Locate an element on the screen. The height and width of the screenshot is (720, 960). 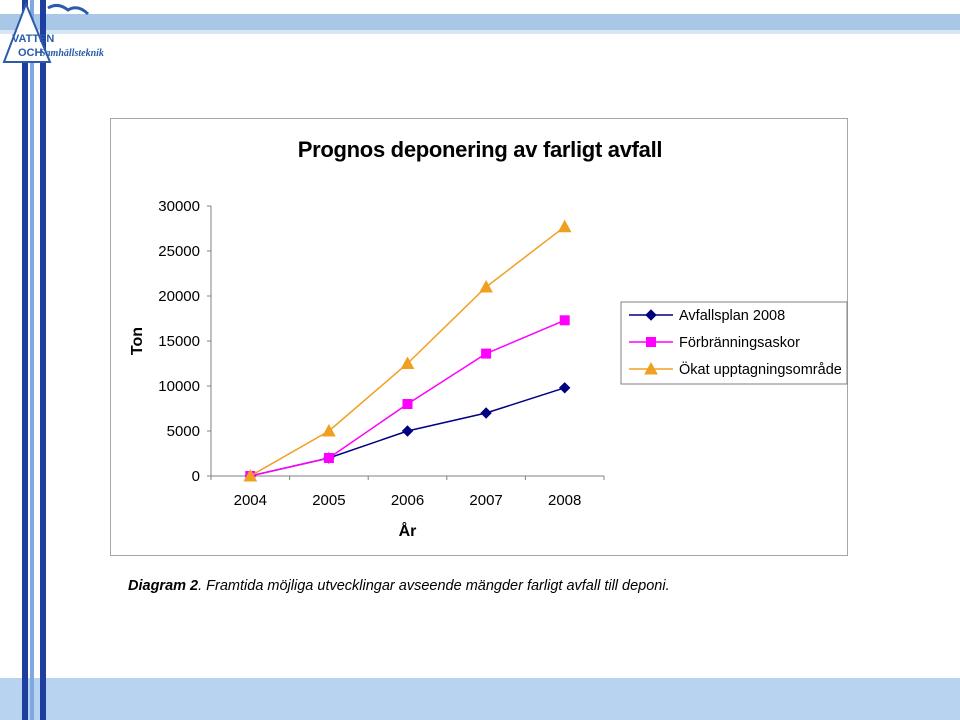
x-tick-label: 2006 is located at coordinates (407, 500).